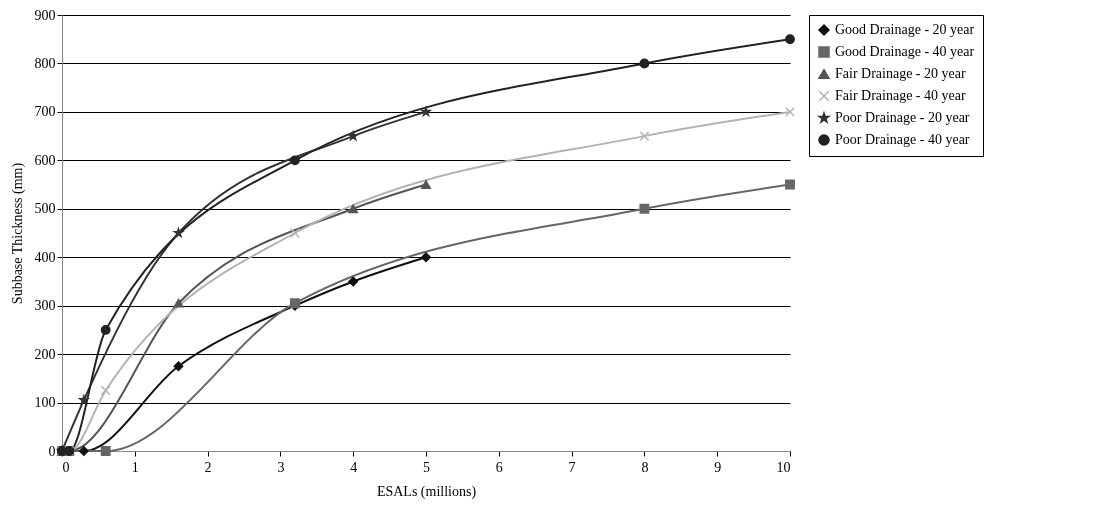 The height and width of the screenshot is (508, 1095). Describe the element at coordinates (426, 491) in the screenshot. I see `x-axis-title: ESALs (millions)` at that location.